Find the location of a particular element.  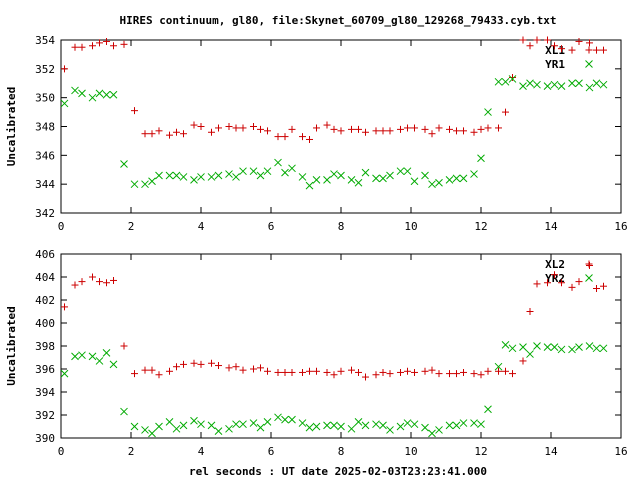

x-tick-label: 16 is located at coordinates (620, 226).